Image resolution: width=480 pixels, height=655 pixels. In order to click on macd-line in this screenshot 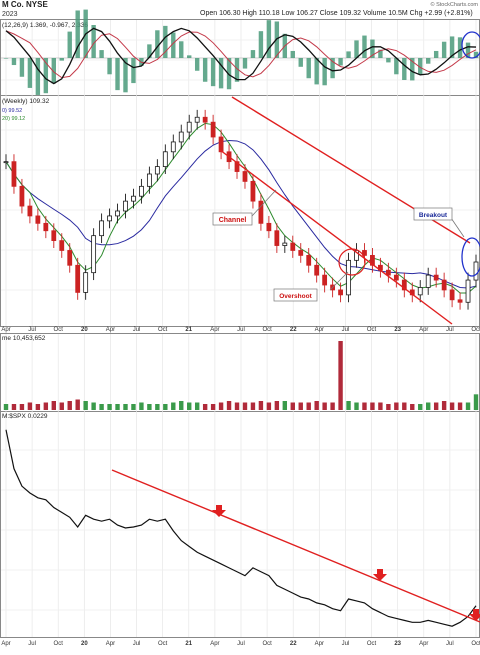, I will do `click(241, 56)`.